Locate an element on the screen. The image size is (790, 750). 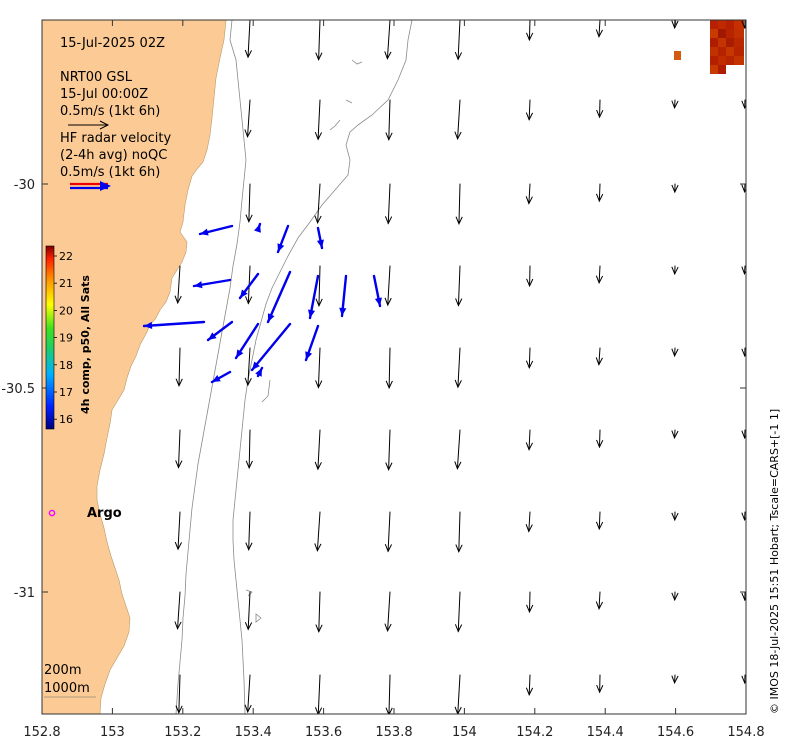
x-tick-label: 153 is located at coordinates (112, 732).